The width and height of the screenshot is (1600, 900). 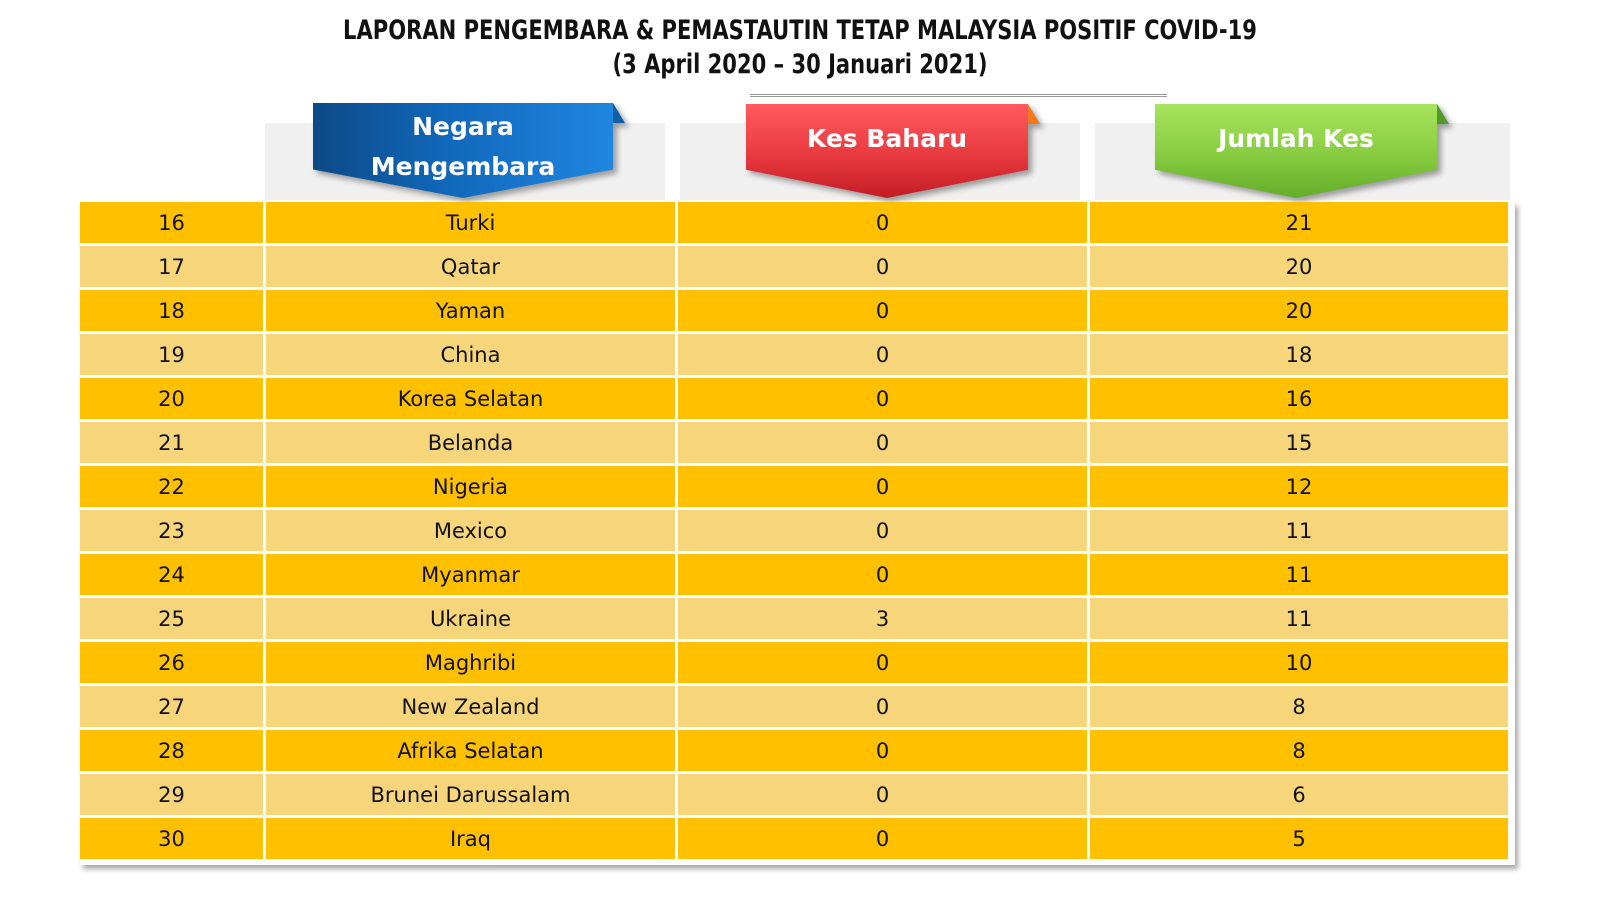 I want to click on row-number: 23, so click(x=171, y=530).